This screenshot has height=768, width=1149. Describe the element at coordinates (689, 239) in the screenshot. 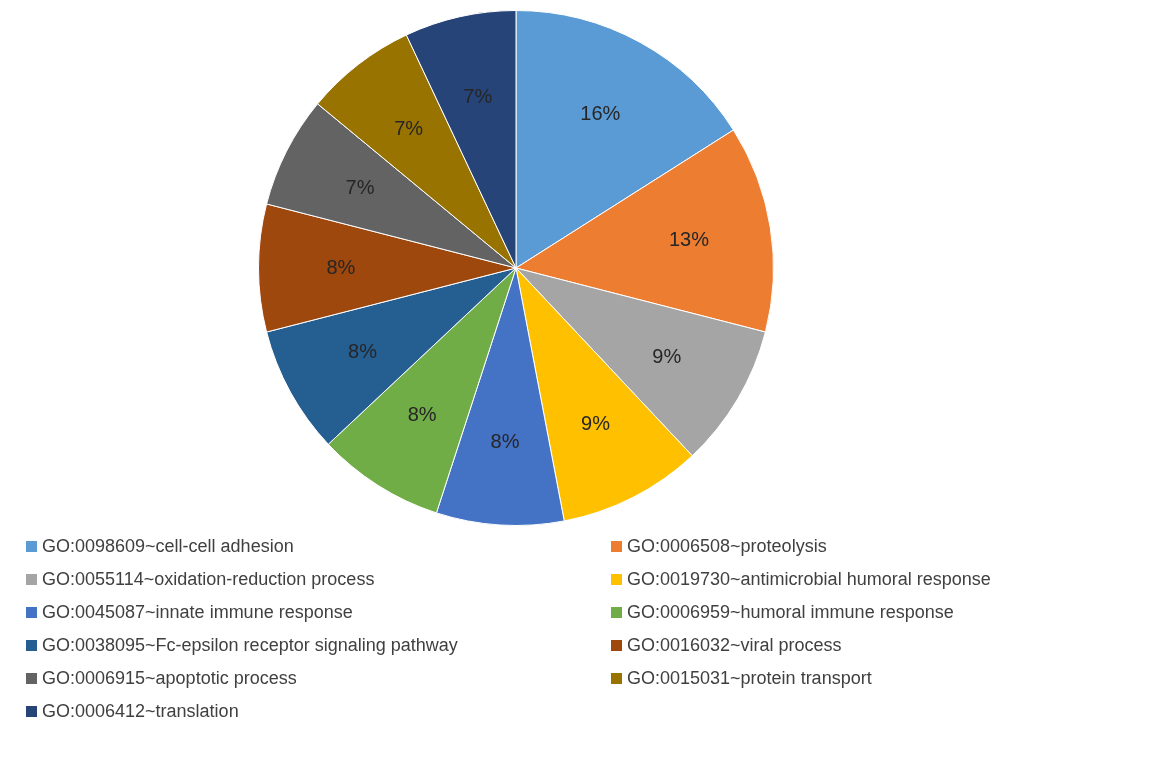

I see `data-label: 13%` at that location.